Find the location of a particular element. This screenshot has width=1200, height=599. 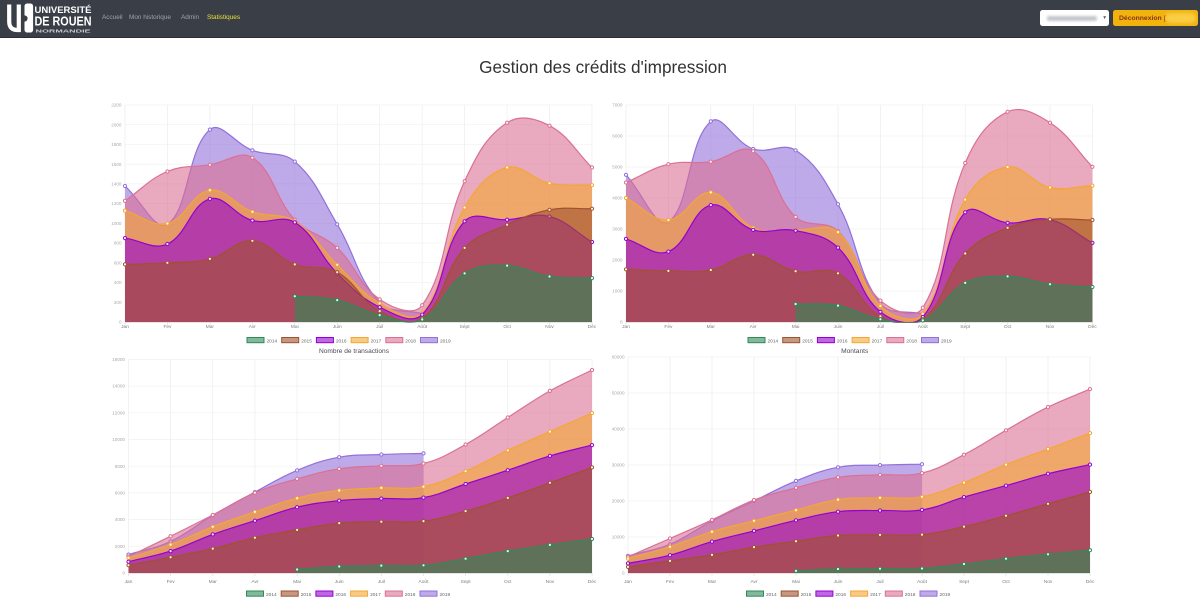

svg-text: 2200 is located at coordinates (116, 105).